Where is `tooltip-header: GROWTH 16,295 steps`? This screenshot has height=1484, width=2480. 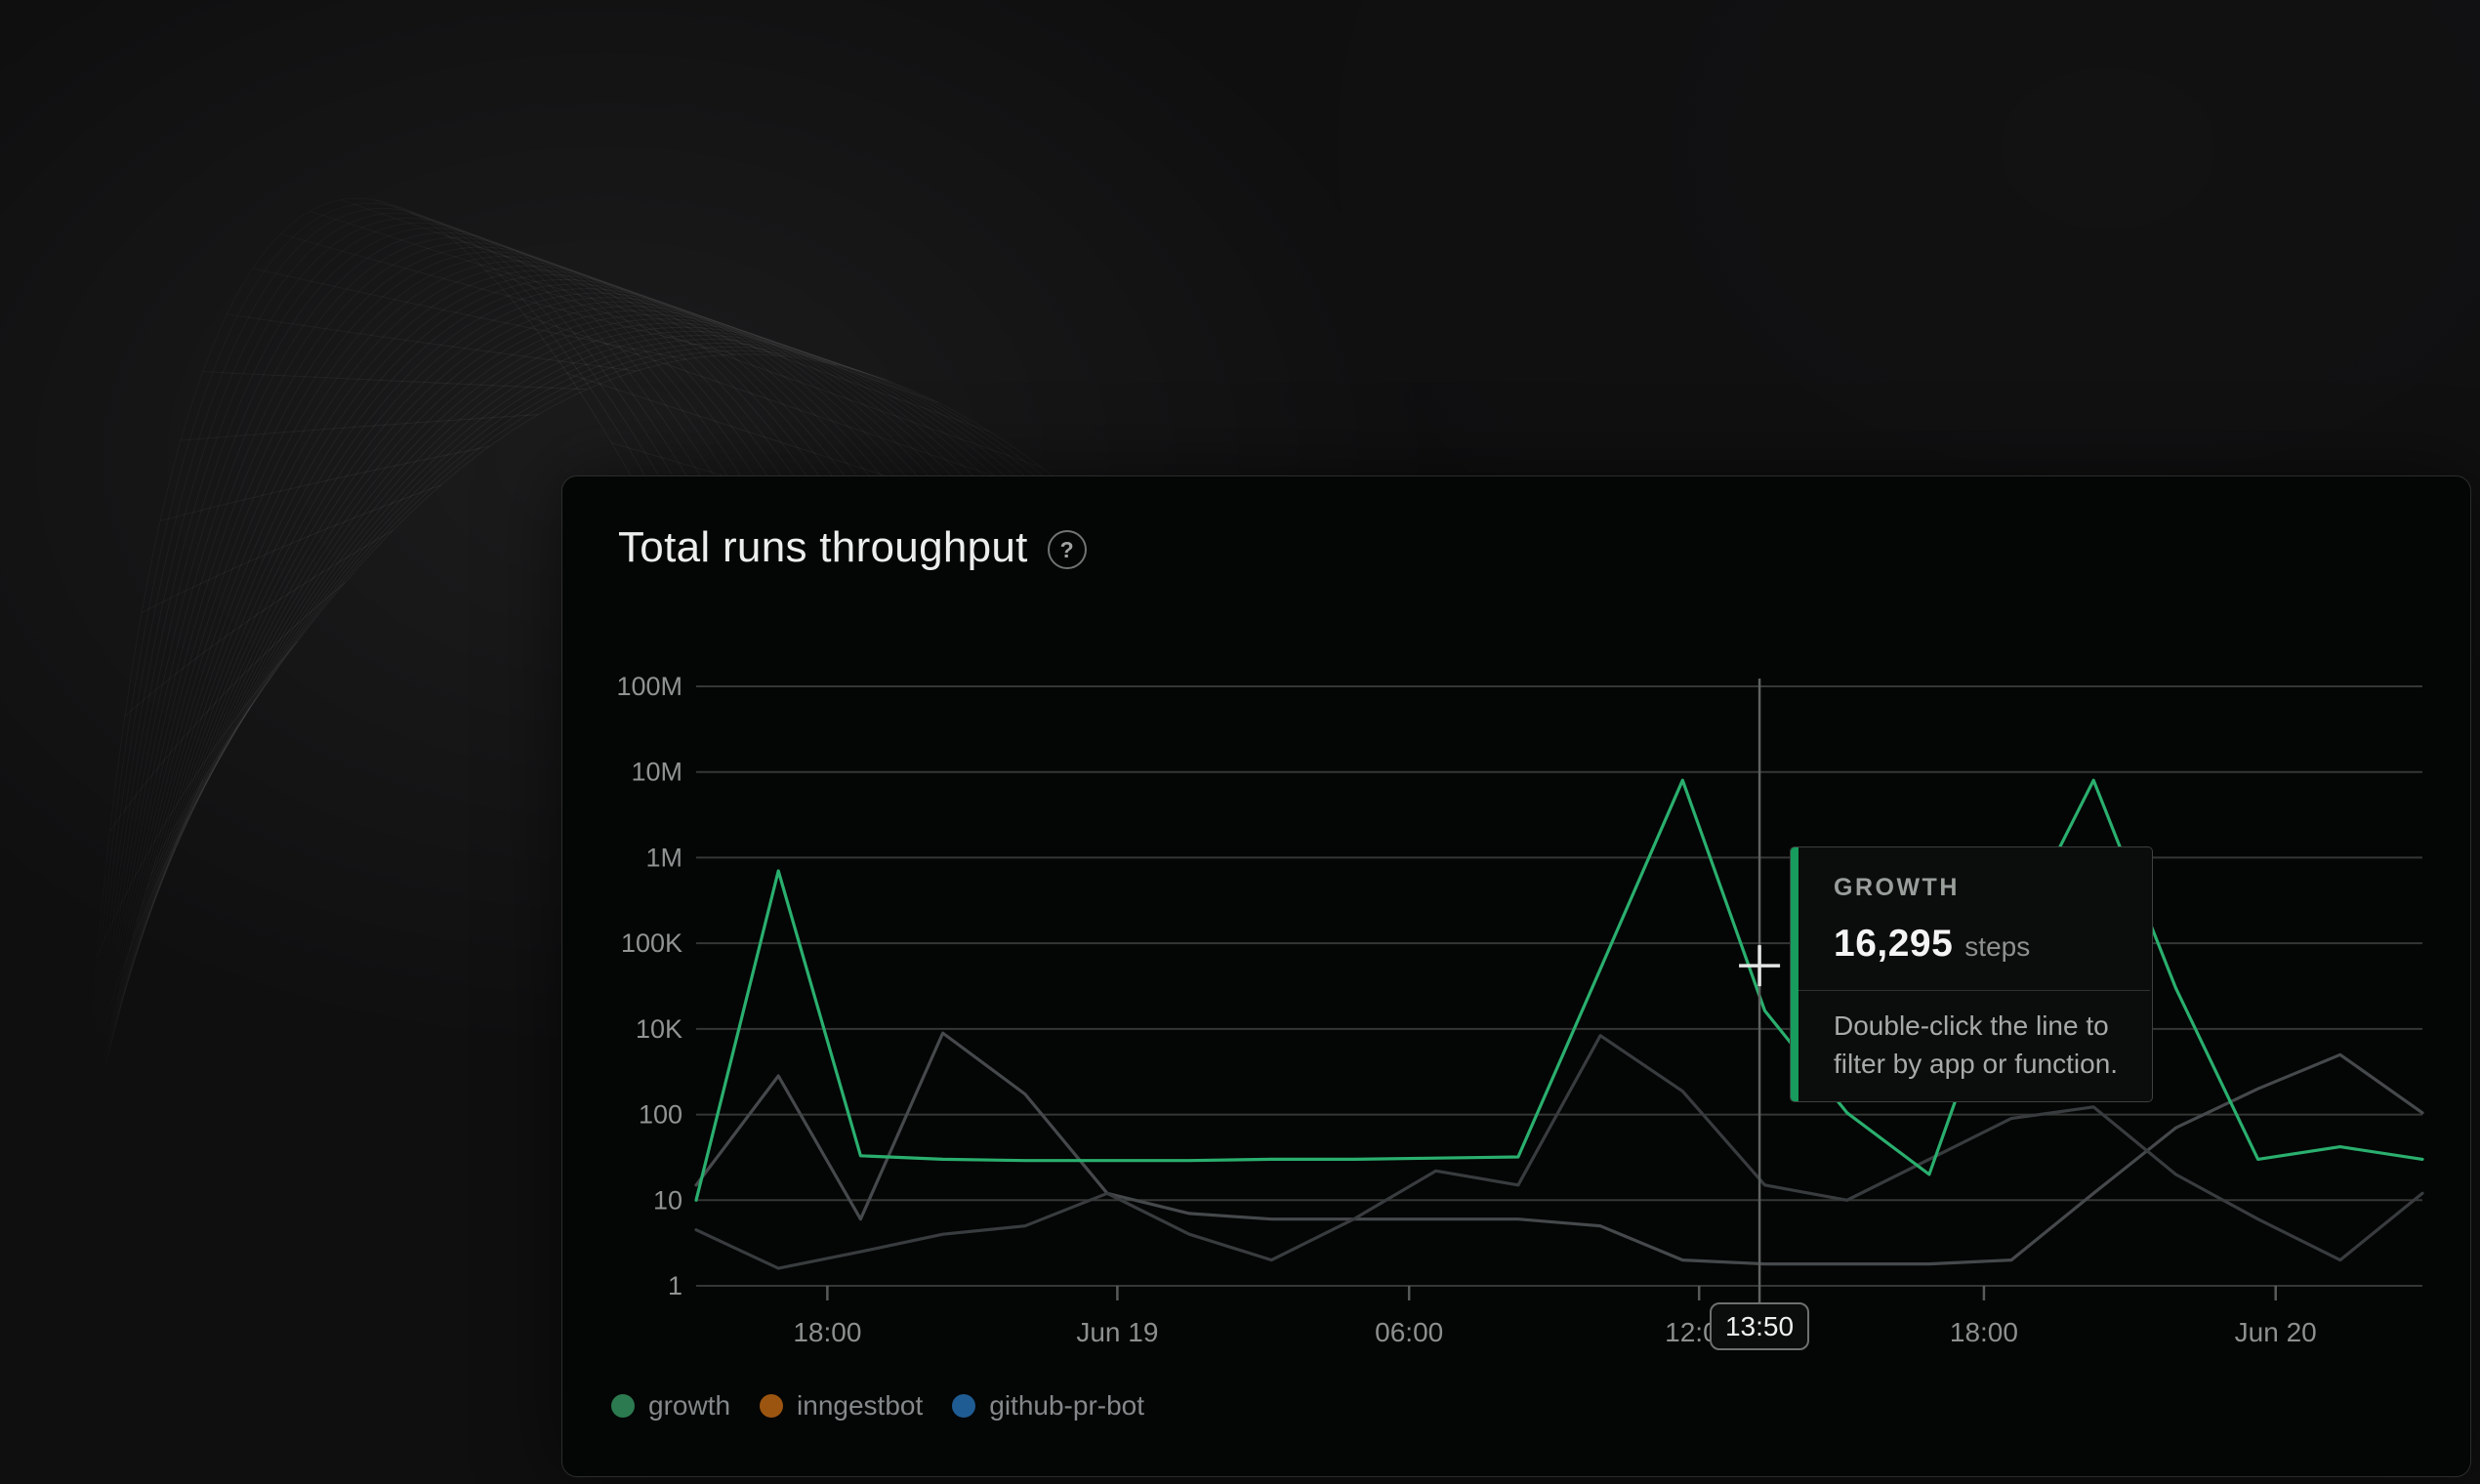 tooltip-header: GROWTH 16,295 steps is located at coordinates (1971, 919).